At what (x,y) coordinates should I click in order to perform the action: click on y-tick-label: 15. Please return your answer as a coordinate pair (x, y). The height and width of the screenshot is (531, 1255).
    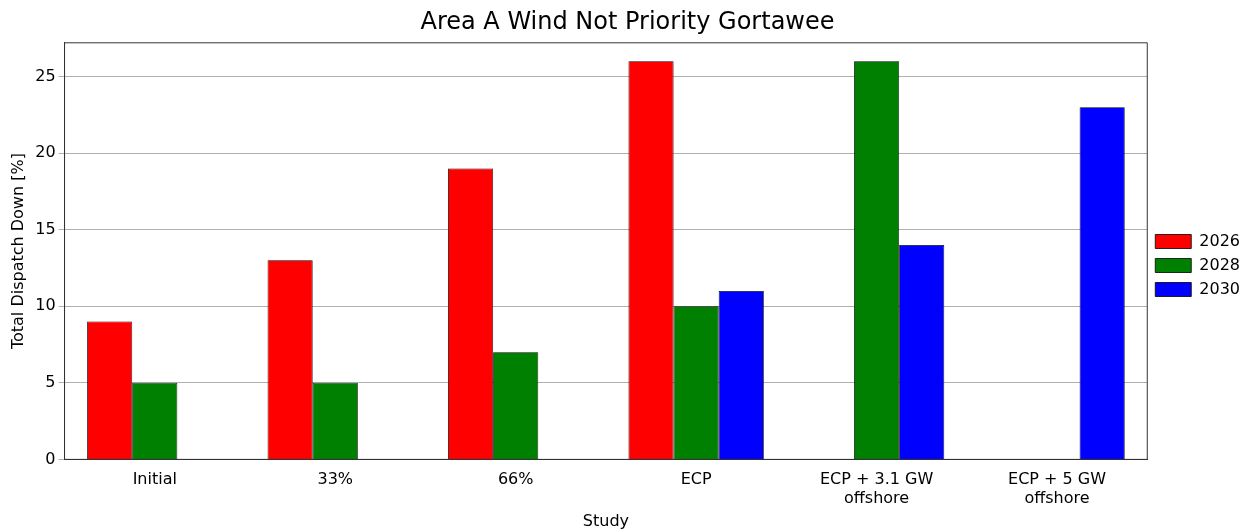
    Looking at the image, I should click on (45, 228).